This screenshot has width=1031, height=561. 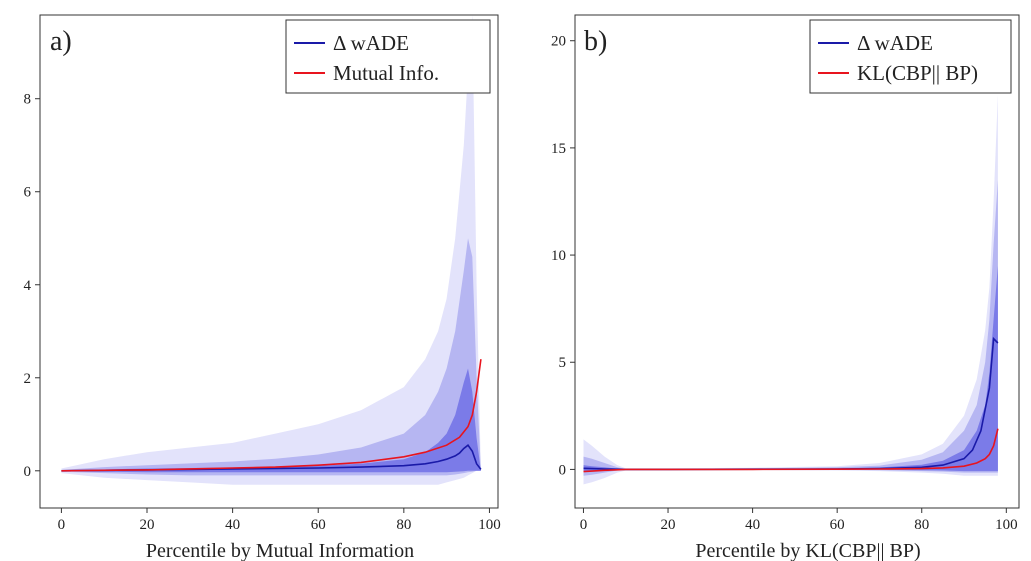 What do you see at coordinates (668, 525) in the screenshot?
I see `panel-b-xtick-label: 20` at bounding box center [668, 525].